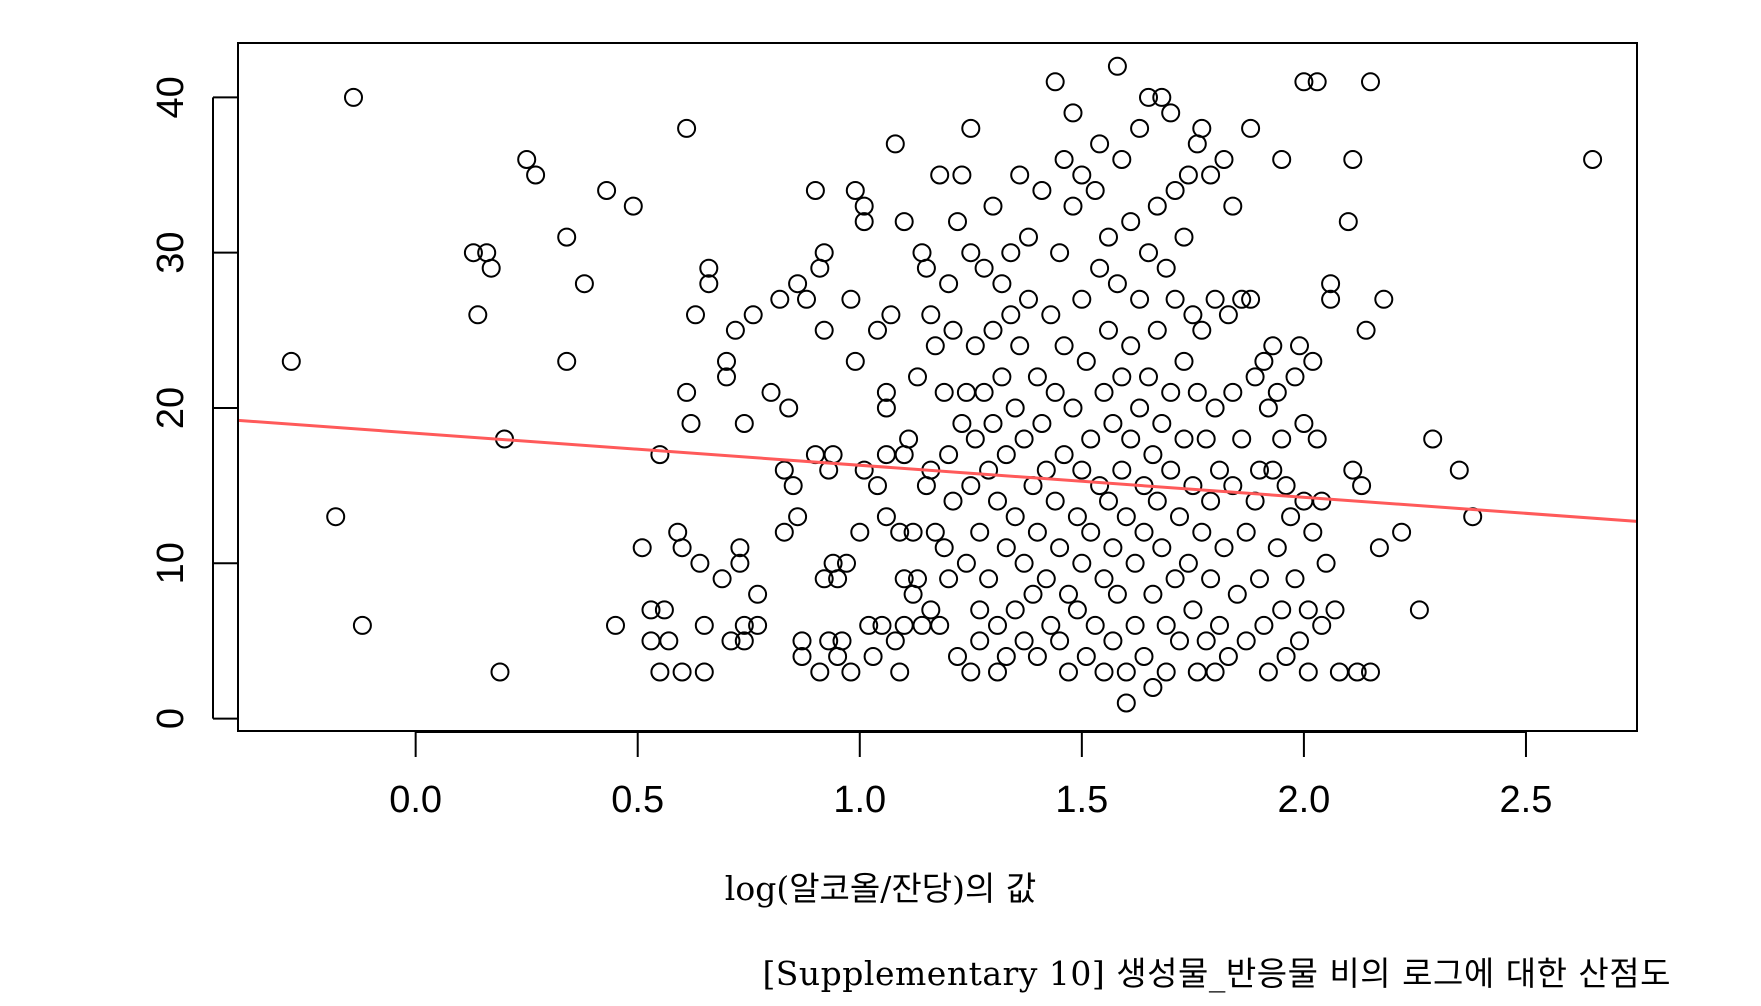  What do you see at coordinates (1303, 800) in the screenshot?
I see `x-tick-label: 2.0` at bounding box center [1303, 800].